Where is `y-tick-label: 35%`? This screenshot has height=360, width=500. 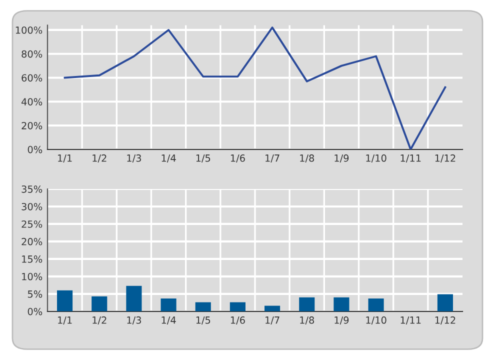 y-tick-label: 35% is located at coordinates (32, 189).